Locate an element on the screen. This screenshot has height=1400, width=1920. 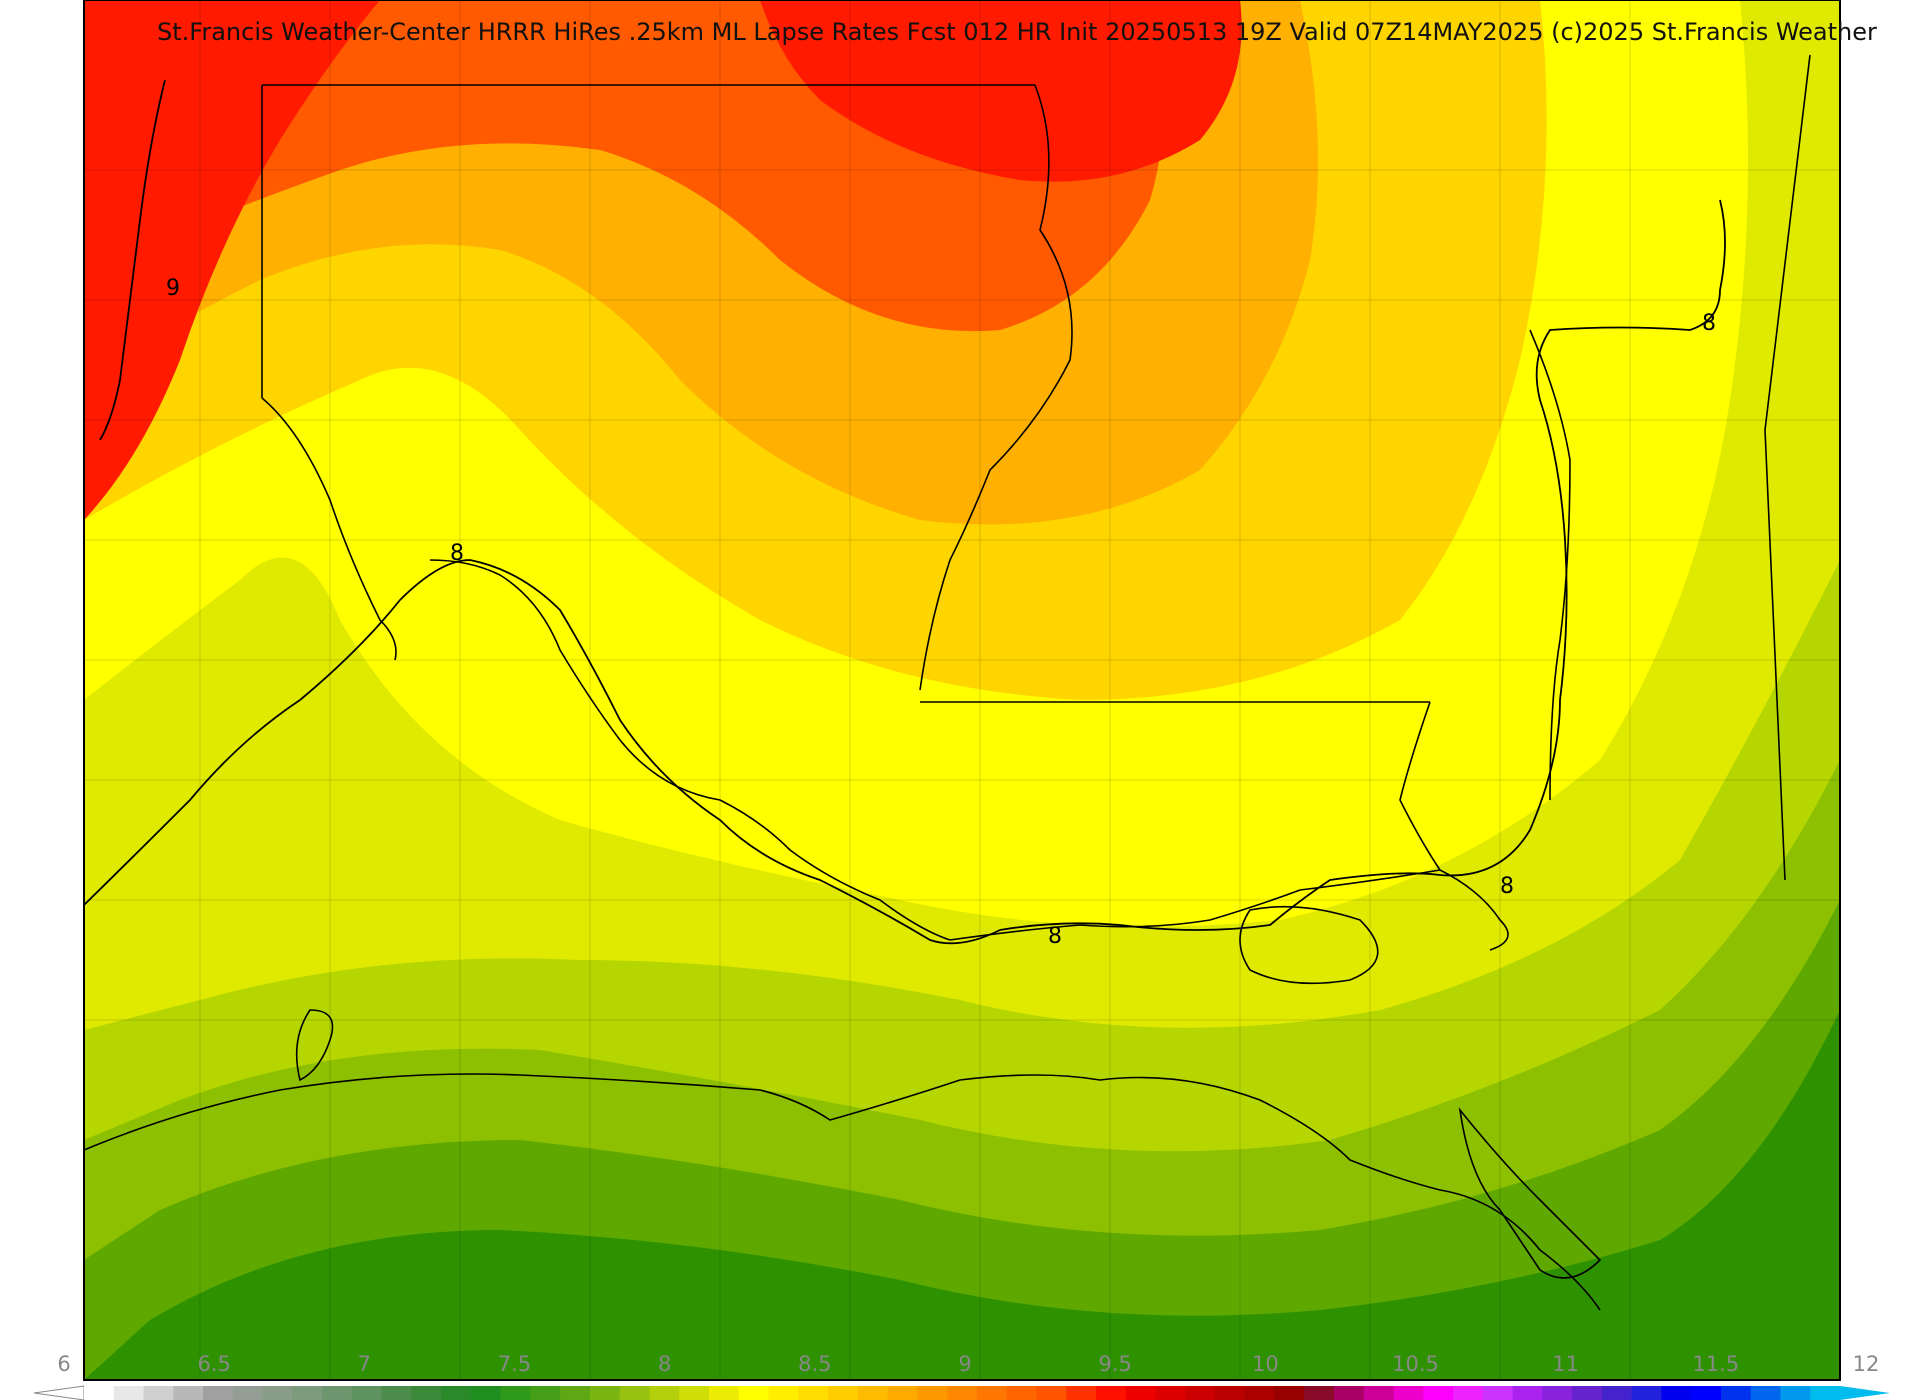
mississippi-delta is located at coordinates (1530, 1193).